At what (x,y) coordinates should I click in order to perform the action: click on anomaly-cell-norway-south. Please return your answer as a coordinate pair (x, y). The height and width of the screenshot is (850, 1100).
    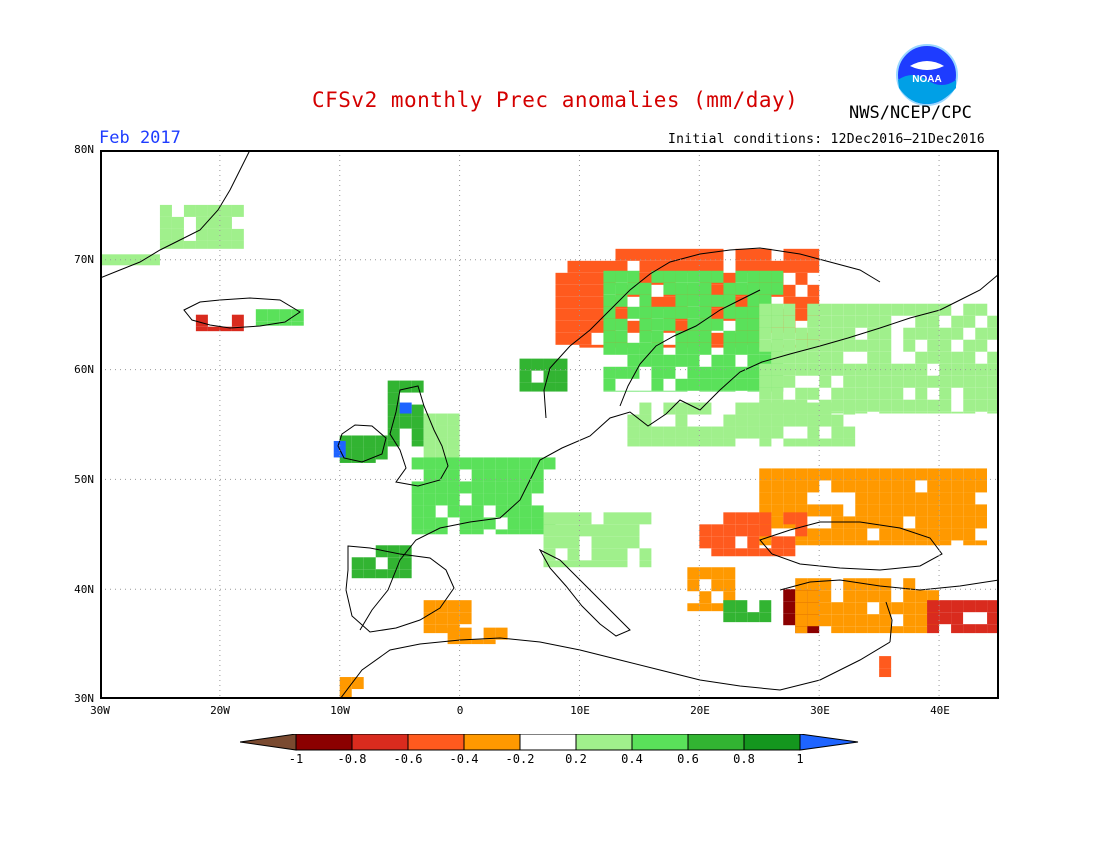
    Looking at the image, I should click on (561, 387).